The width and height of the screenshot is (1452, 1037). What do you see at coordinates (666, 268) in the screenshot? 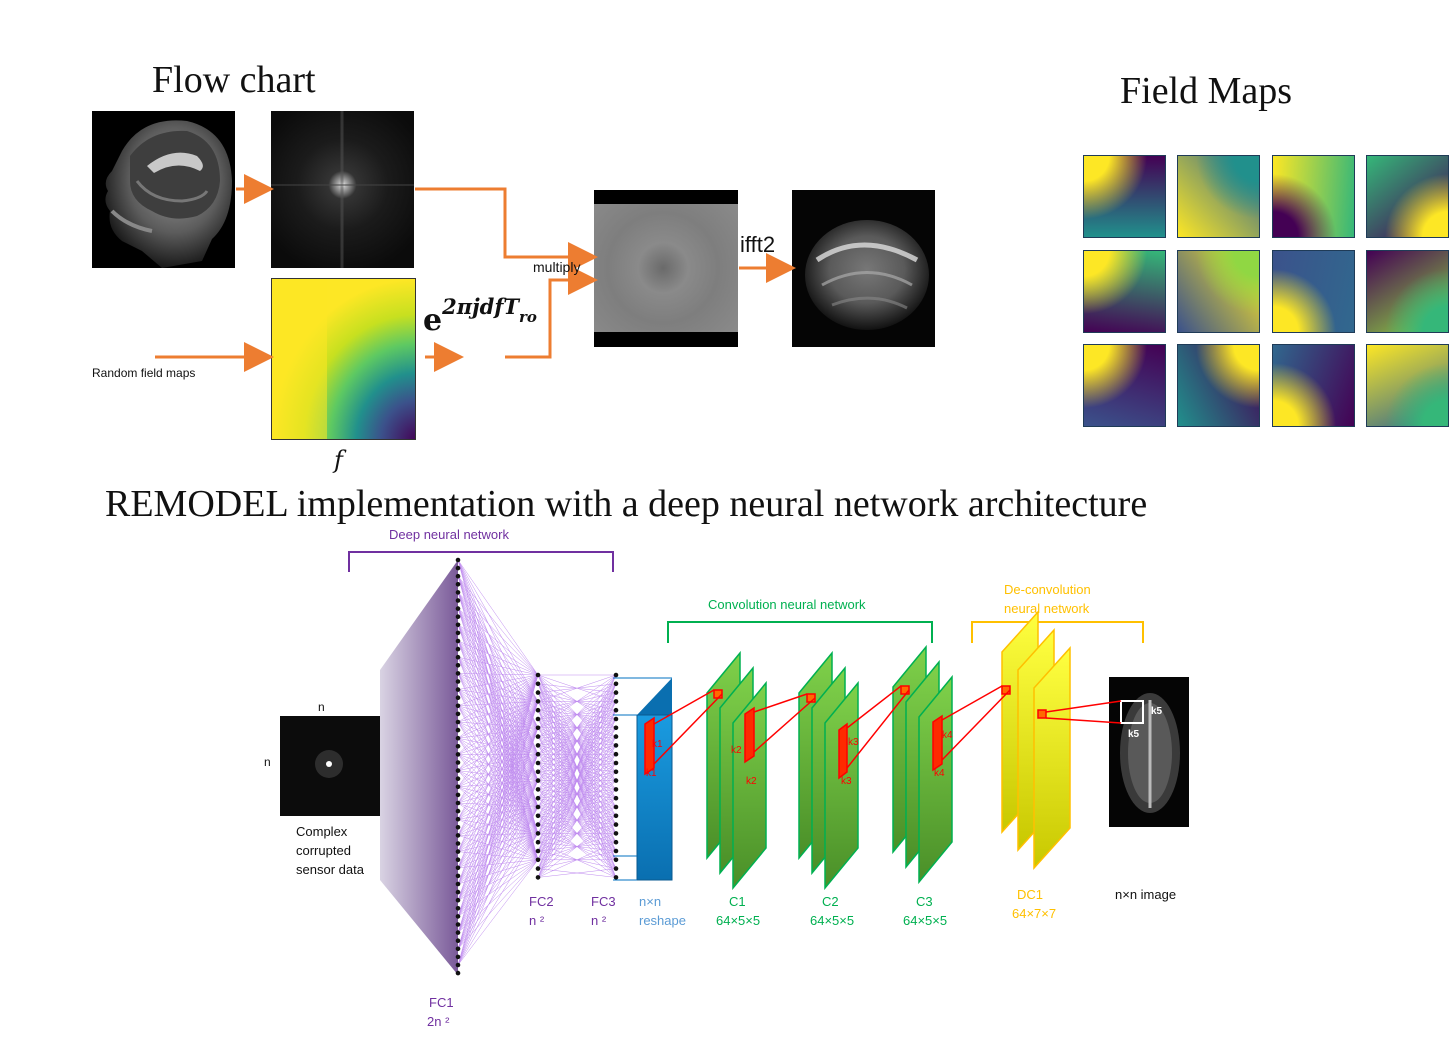
I see `multiplied-kspace-image` at bounding box center [666, 268].